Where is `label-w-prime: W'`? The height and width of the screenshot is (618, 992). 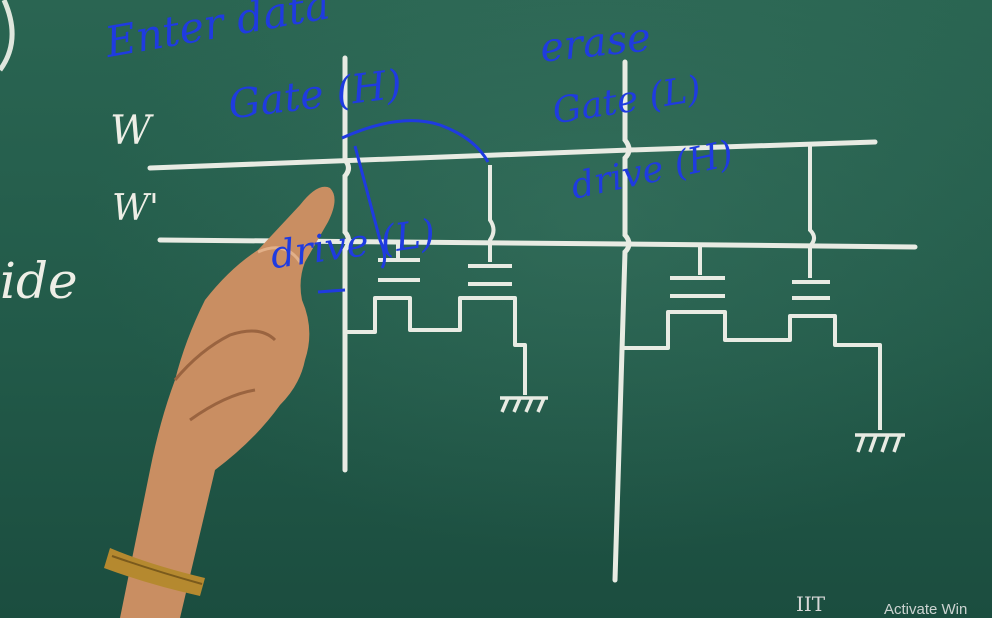 label-w-prime: W' is located at coordinates (135, 208).